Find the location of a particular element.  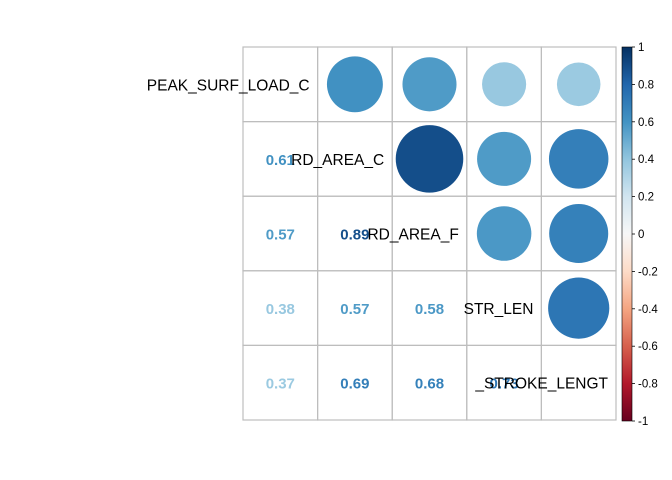

colorbar-ticks: 1 0.8 0.6 0.4 0.2 0 -0.2 -0.4 -0.6 -0.8 -1 is located at coordinates (645, 235).